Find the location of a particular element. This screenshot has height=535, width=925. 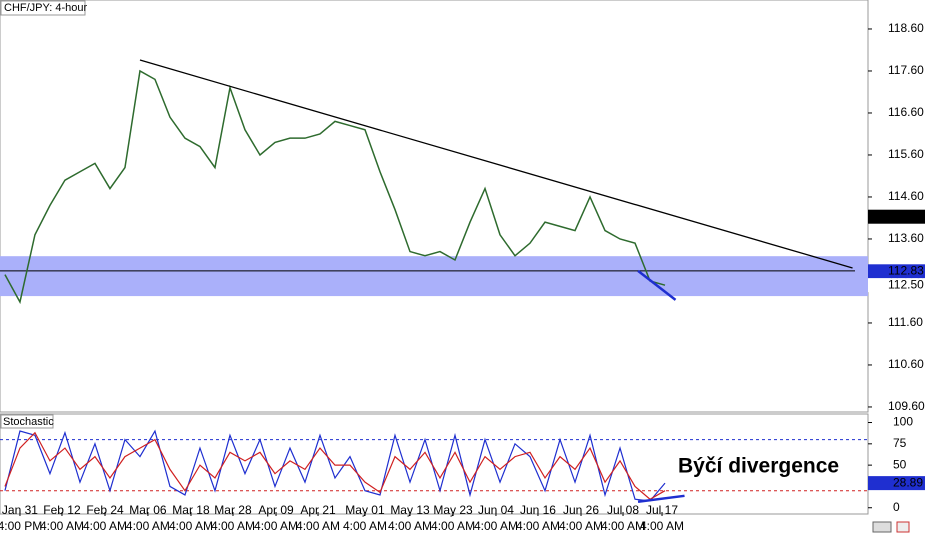

x-tick-label: May 13 is located at coordinates (410, 510).